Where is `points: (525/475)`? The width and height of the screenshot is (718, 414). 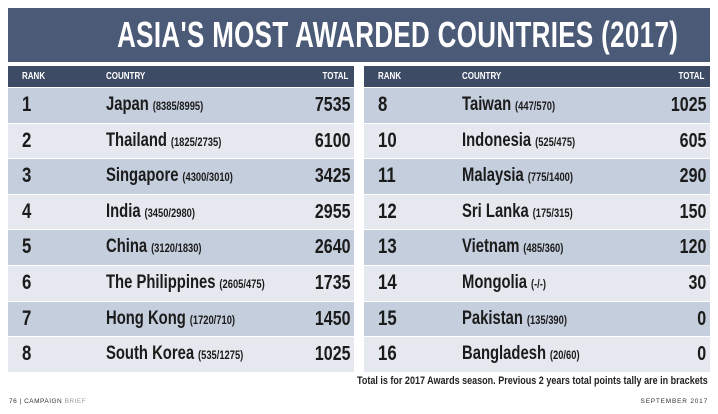 points: (525/475) is located at coordinates (555, 141).